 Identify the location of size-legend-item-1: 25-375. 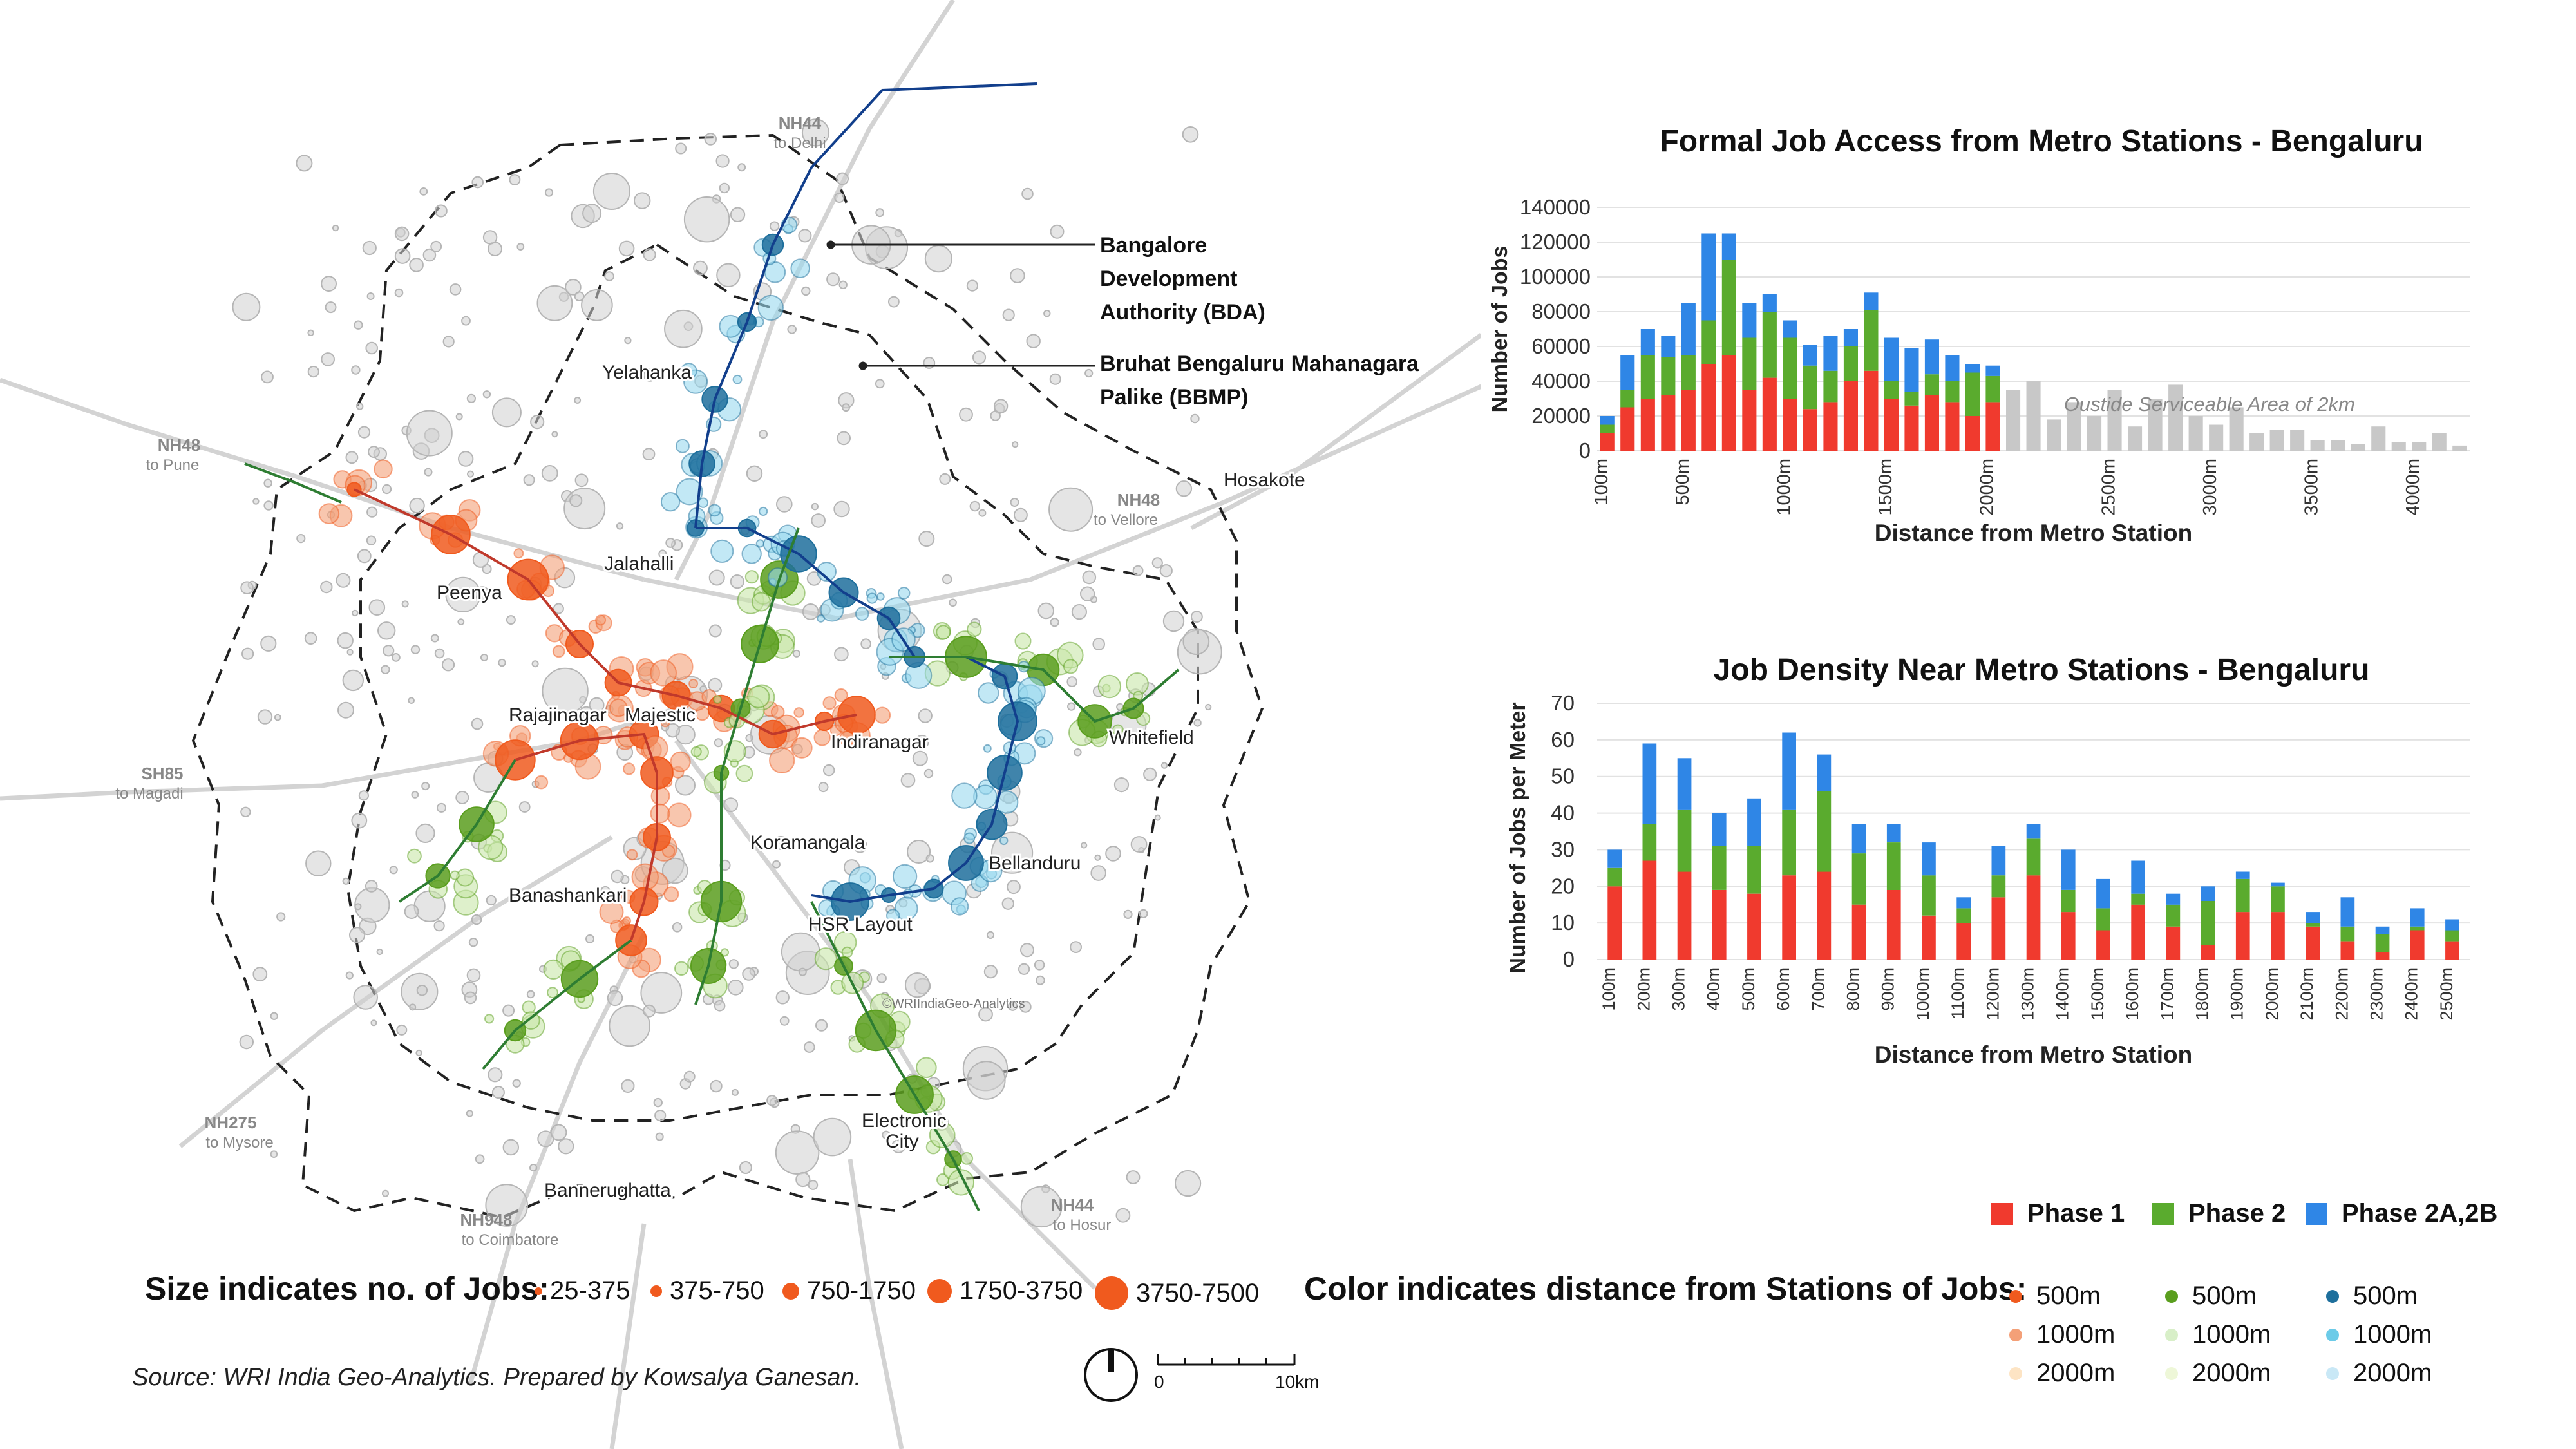
(582, 1290).